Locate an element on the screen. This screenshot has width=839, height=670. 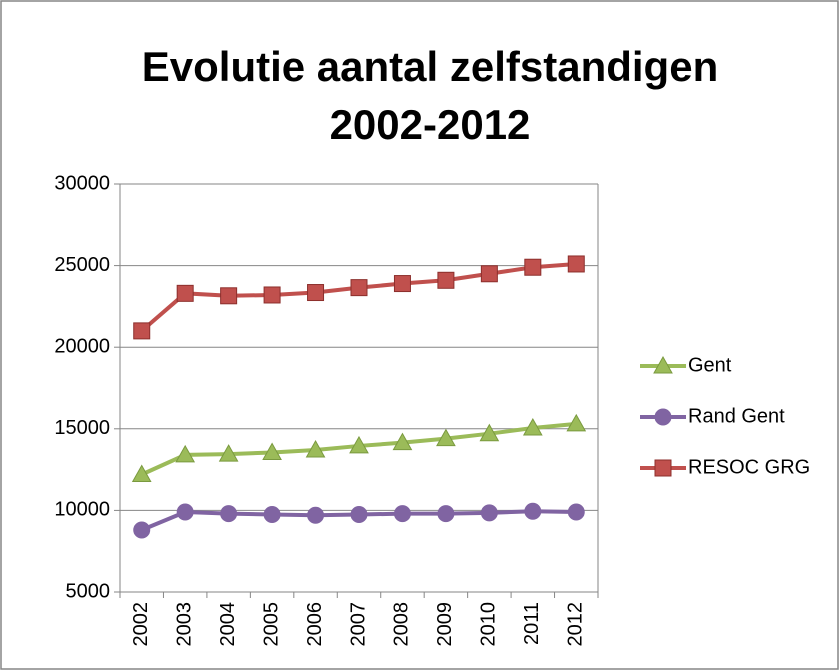
y-tick-label: 10000 is located at coordinates (82, 510).